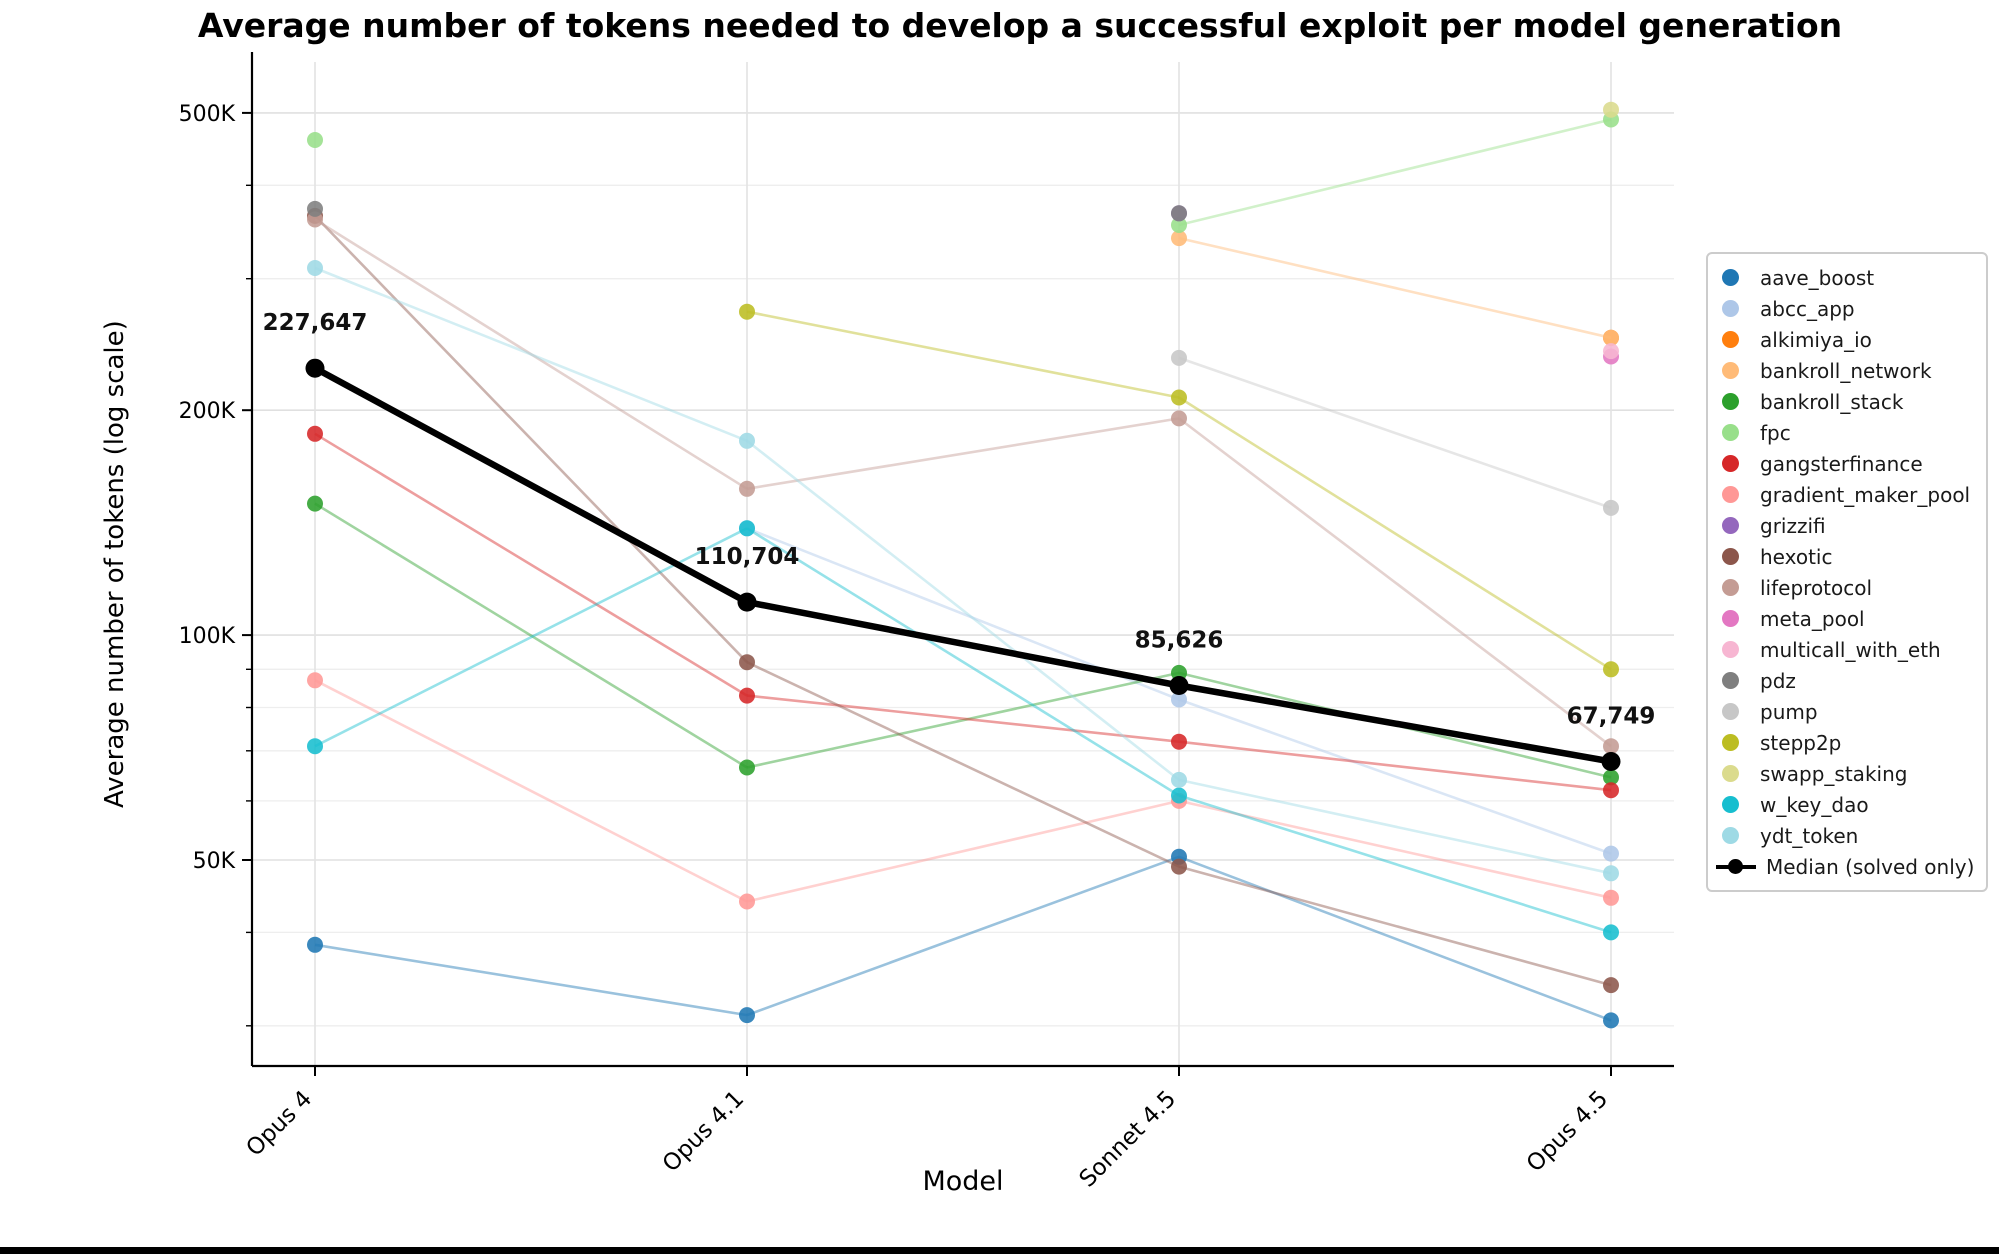 The width and height of the screenshot is (1999, 1254). What do you see at coordinates (1736, 866) in the screenshot?
I see `legend-marker-median-line` at bounding box center [1736, 866].